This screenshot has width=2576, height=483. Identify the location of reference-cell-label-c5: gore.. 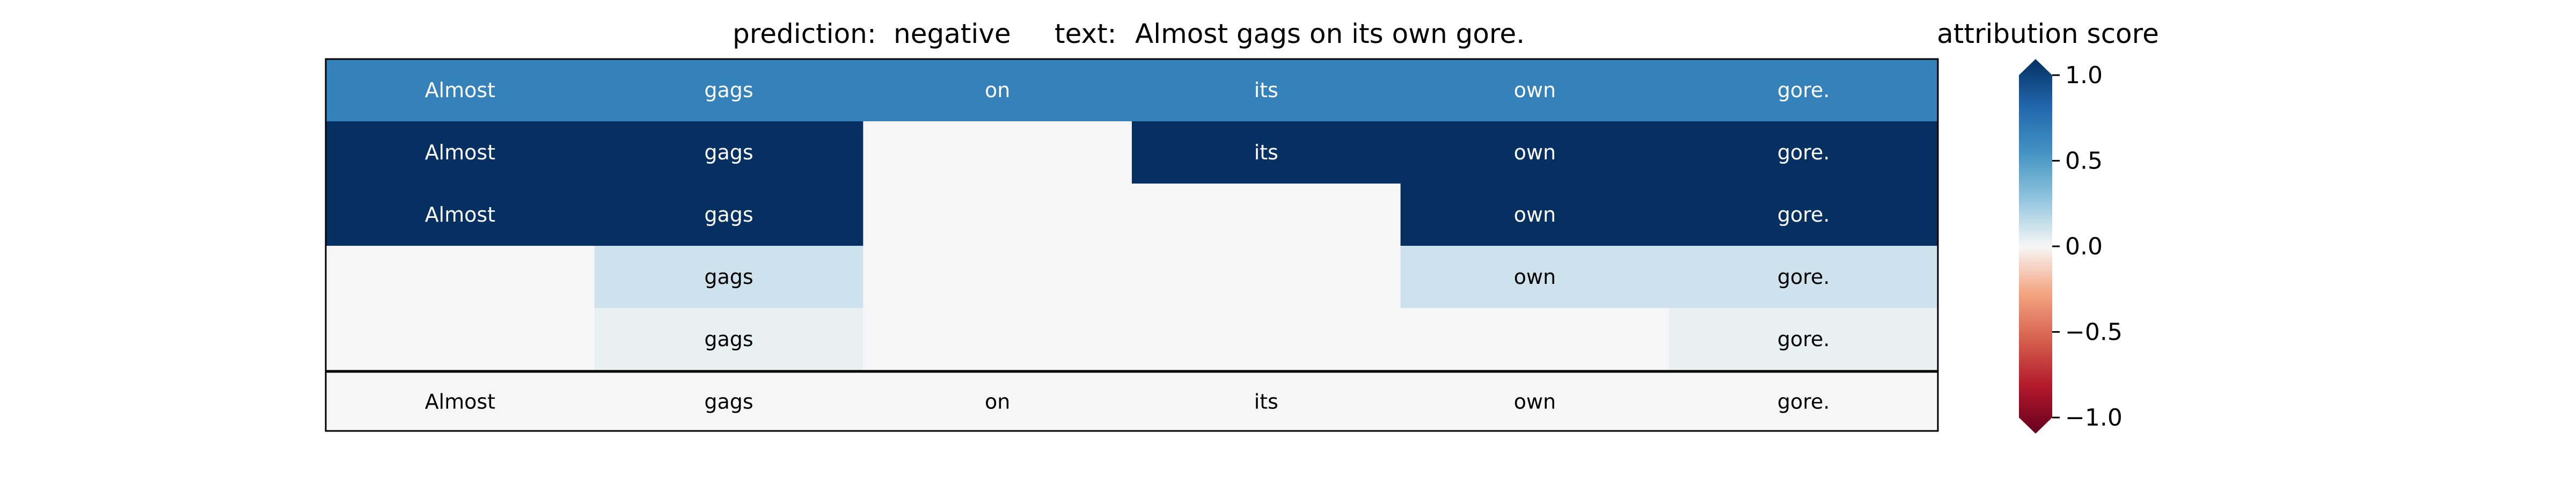
(1803, 402).